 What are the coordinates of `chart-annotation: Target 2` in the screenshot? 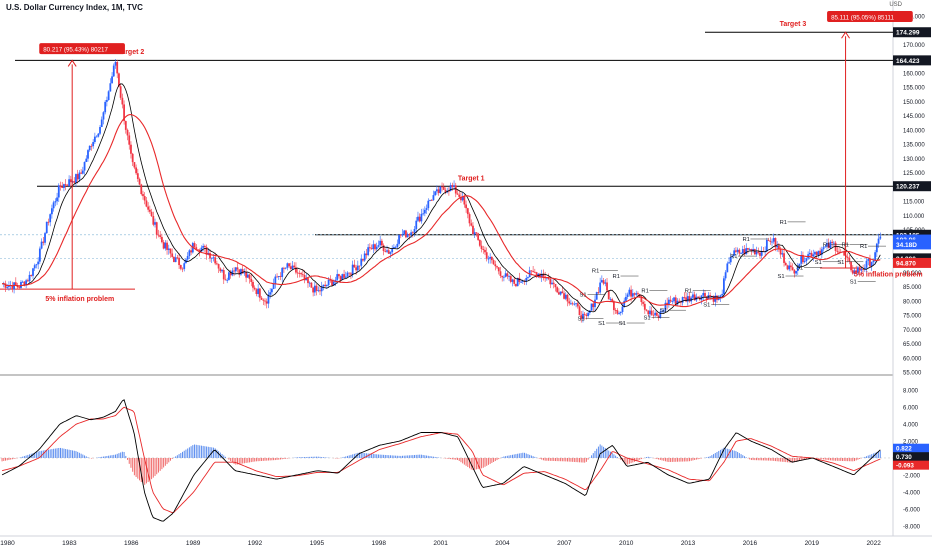 It's located at (131, 52).